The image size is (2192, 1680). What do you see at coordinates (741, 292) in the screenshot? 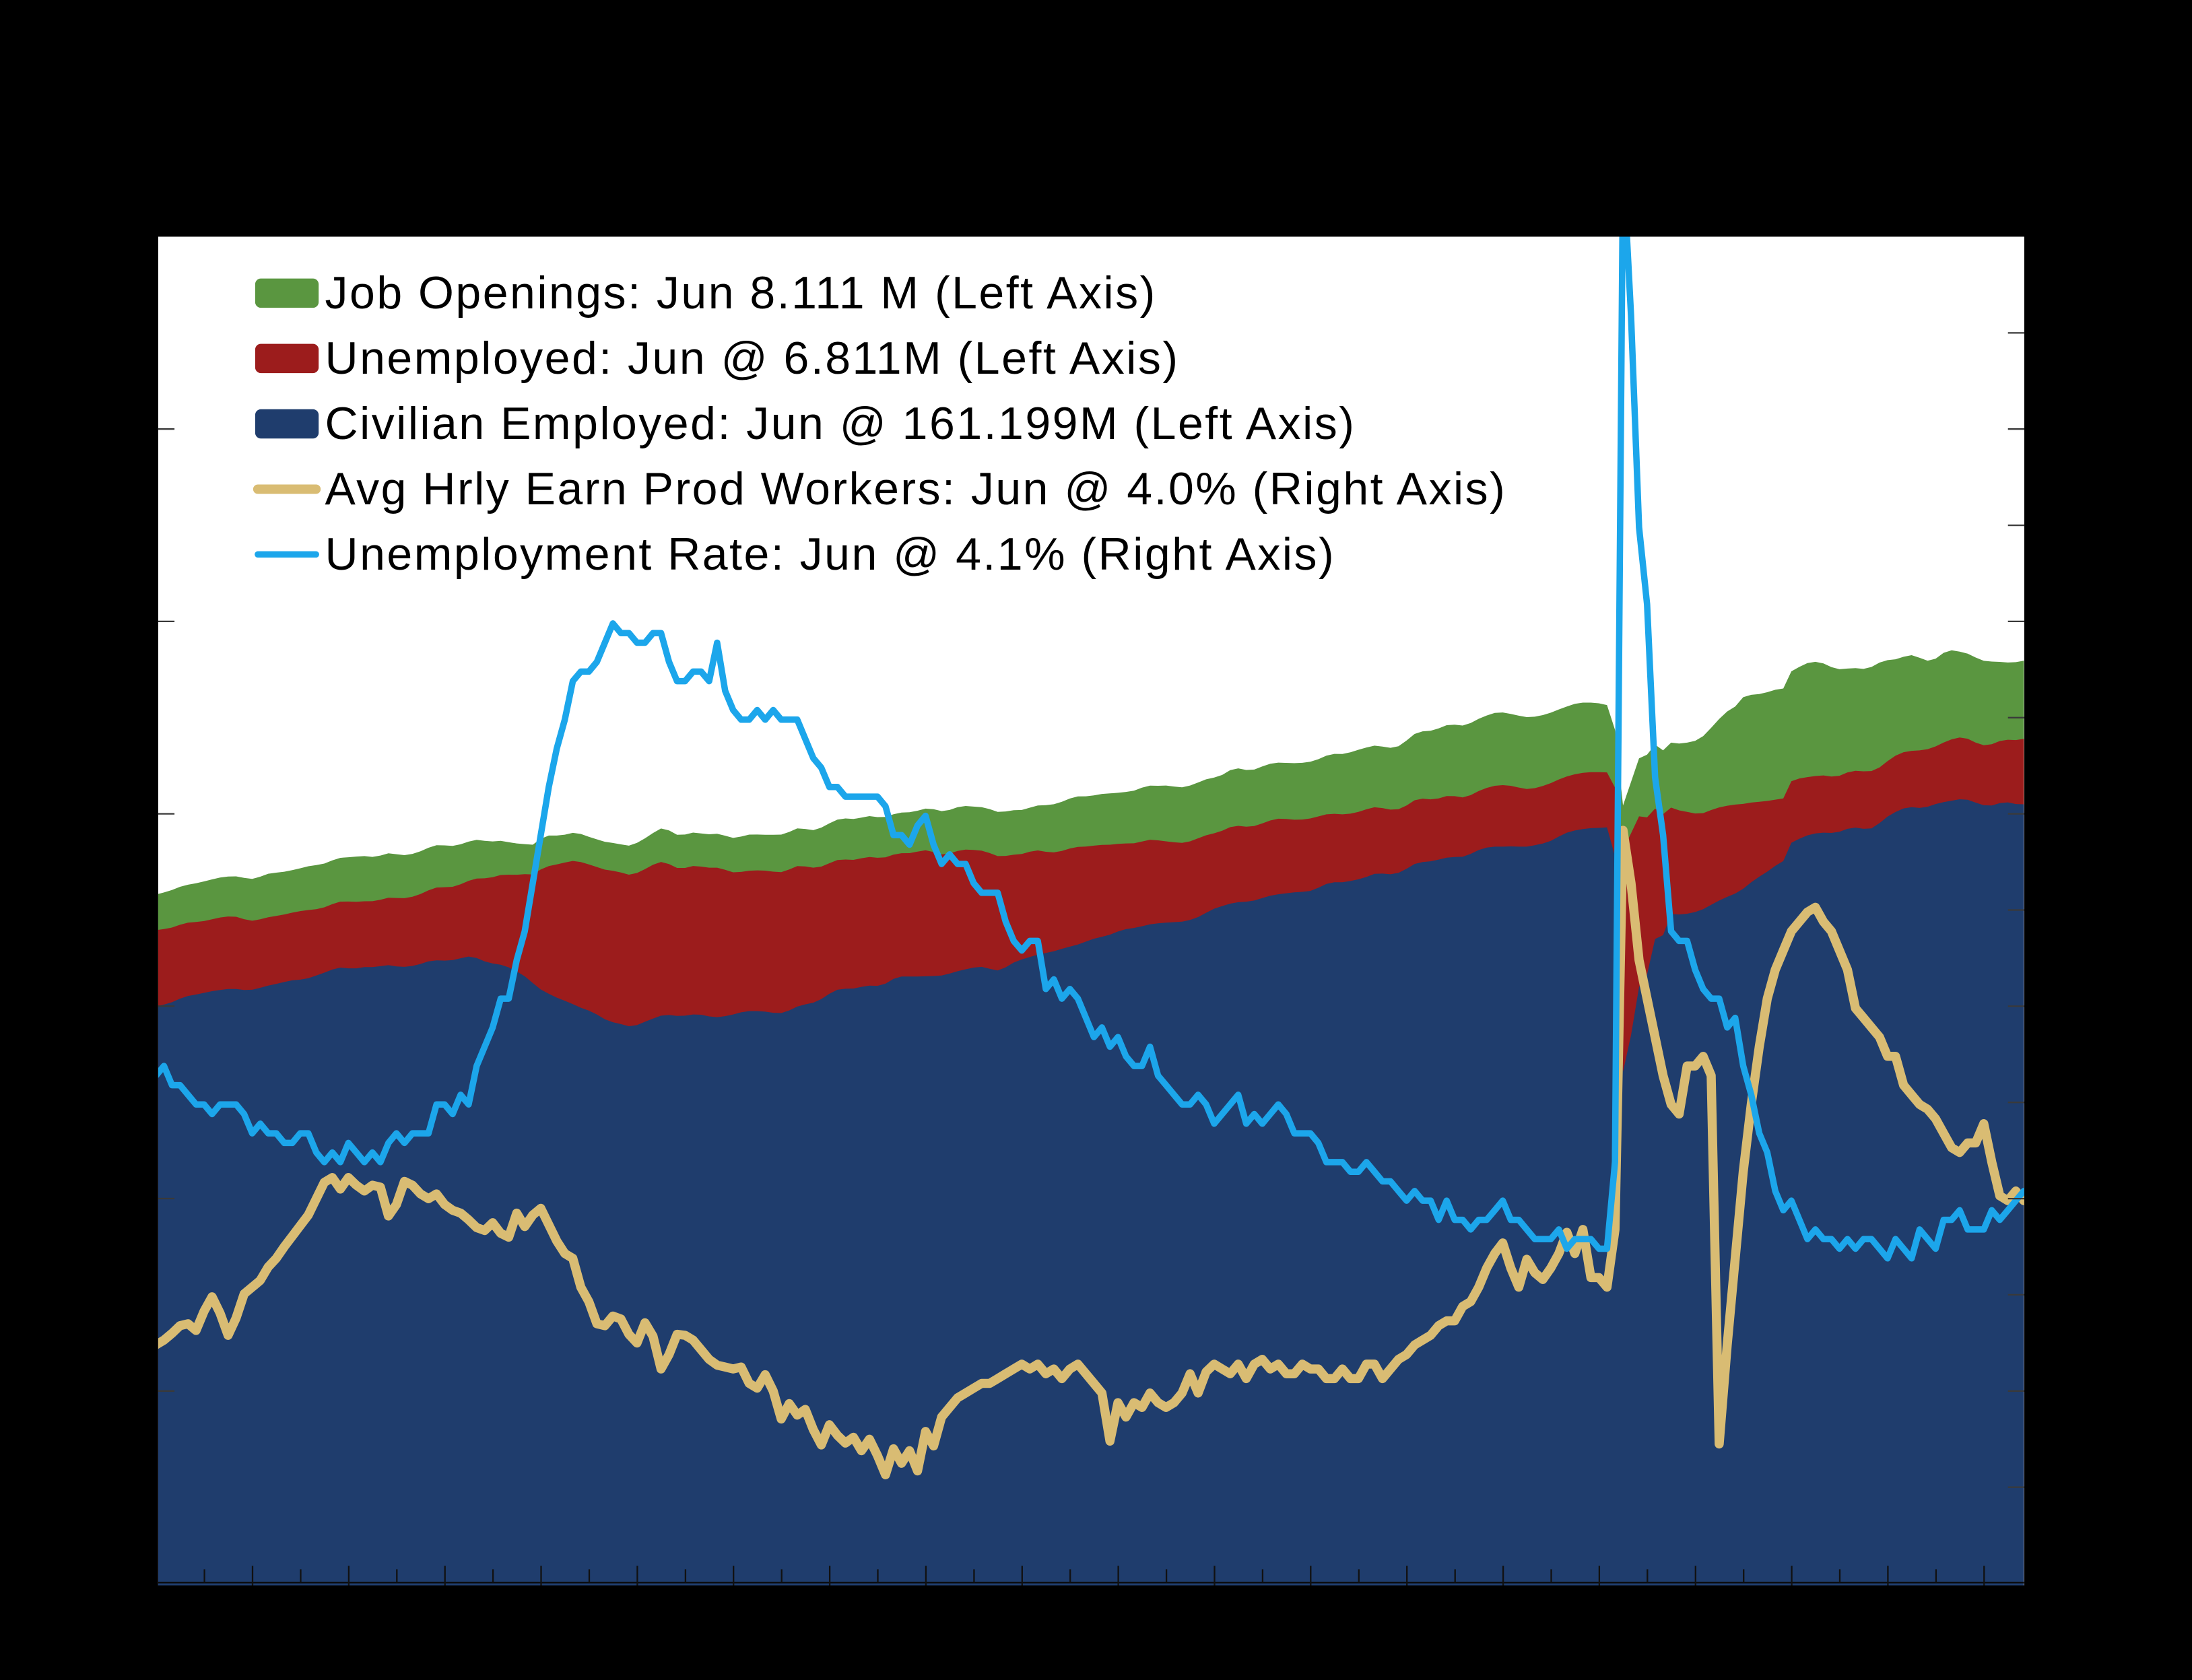
I see `svg-text:Job Openings: Jun 8.111 M (Lef: Job Openings: Jun 8.111 M (Left Axis)` at bounding box center [741, 292].